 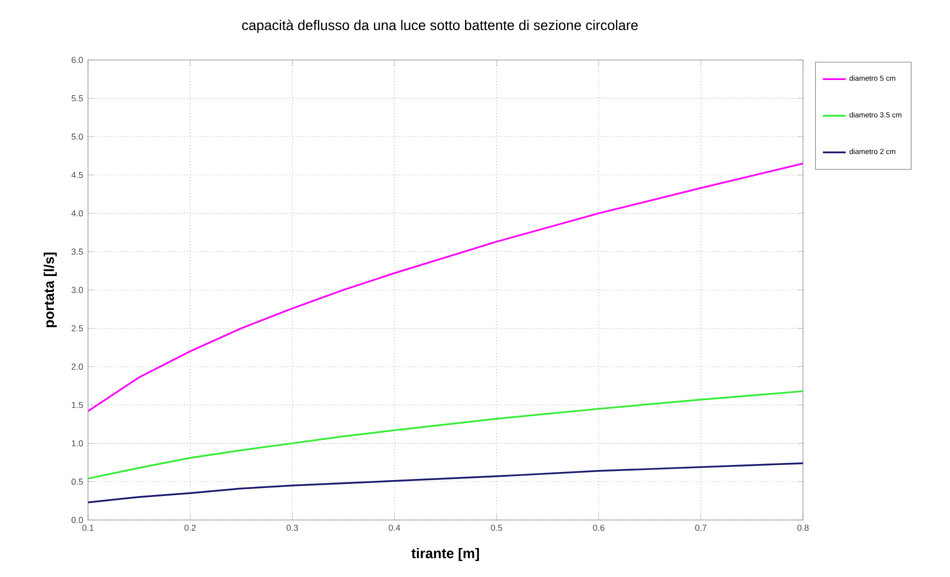 I want to click on y-tick-label: 0.0, so click(x=77, y=520).